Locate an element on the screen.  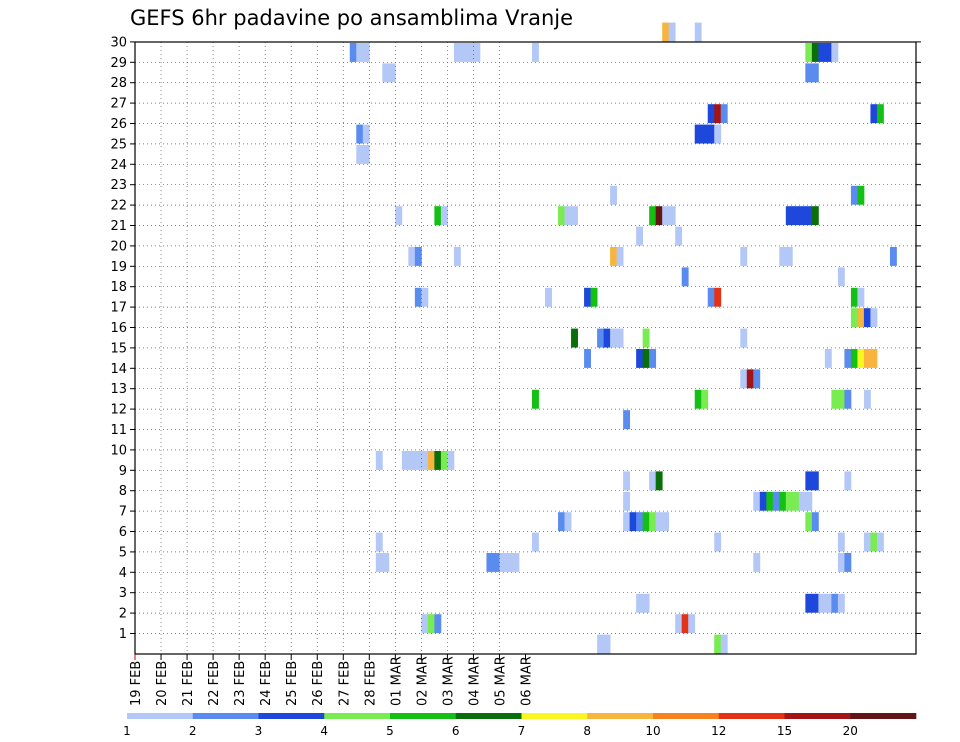
y-tick-label: 8 is located at coordinates (123, 491).